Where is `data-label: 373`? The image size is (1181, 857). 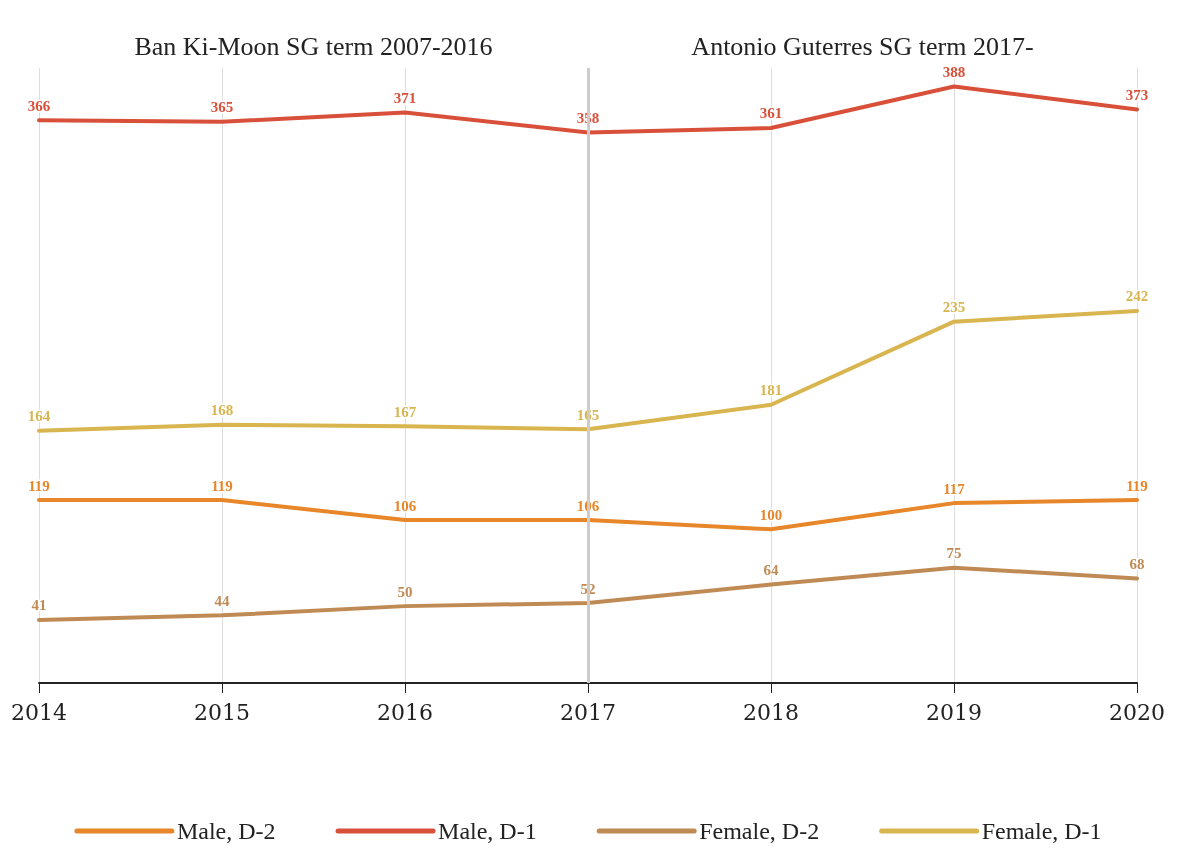
data-label: 373 is located at coordinates (1137, 95).